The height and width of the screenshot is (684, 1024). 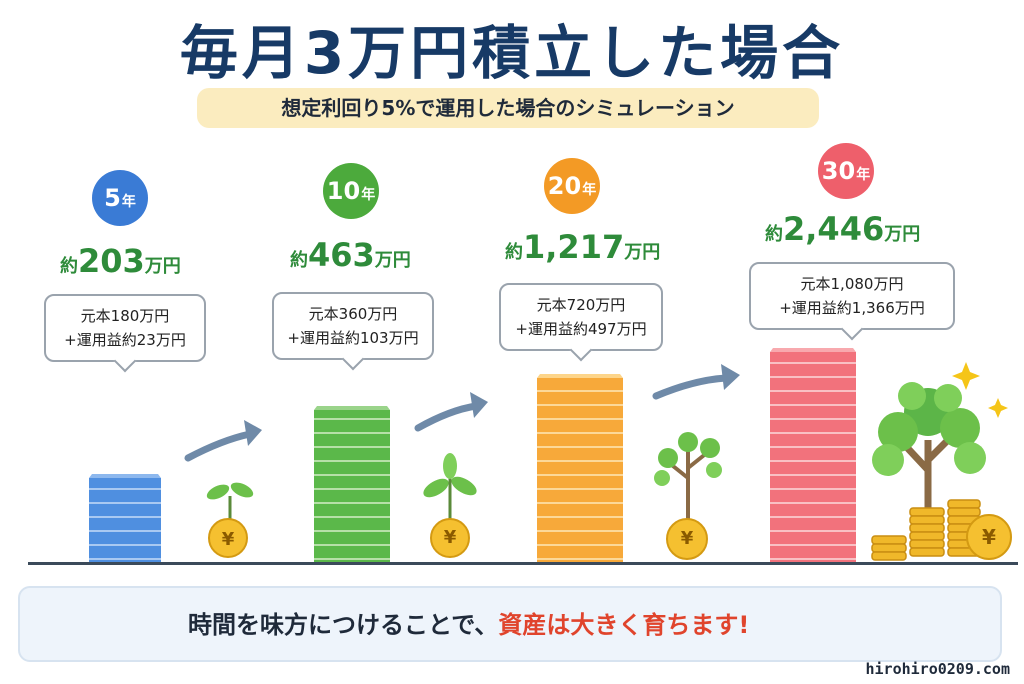 What do you see at coordinates (980, 390) in the screenshot?
I see `sparkle-icon` at bounding box center [980, 390].